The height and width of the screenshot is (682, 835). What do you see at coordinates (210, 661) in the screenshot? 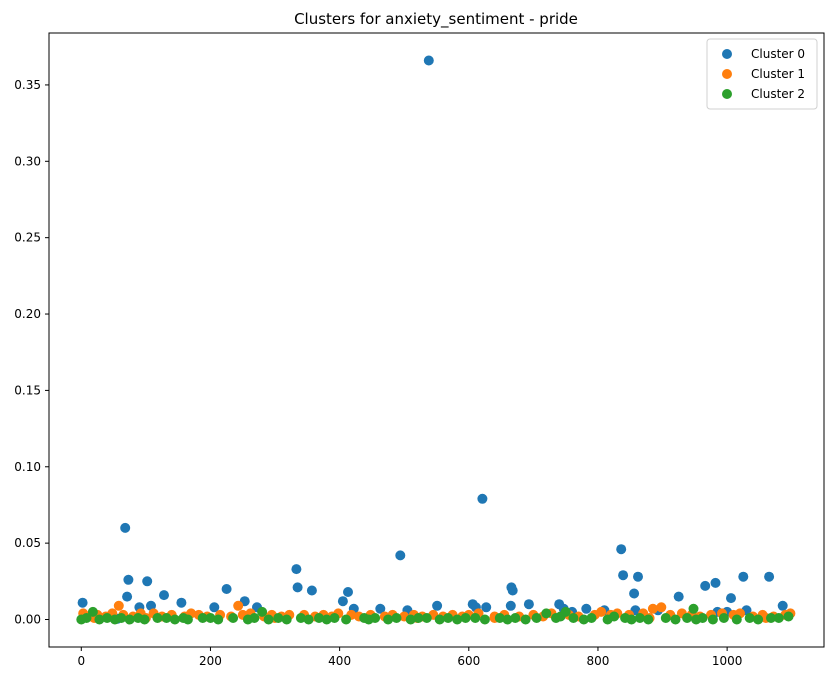
I see `x-tick-label: 200` at bounding box center [210, 661].